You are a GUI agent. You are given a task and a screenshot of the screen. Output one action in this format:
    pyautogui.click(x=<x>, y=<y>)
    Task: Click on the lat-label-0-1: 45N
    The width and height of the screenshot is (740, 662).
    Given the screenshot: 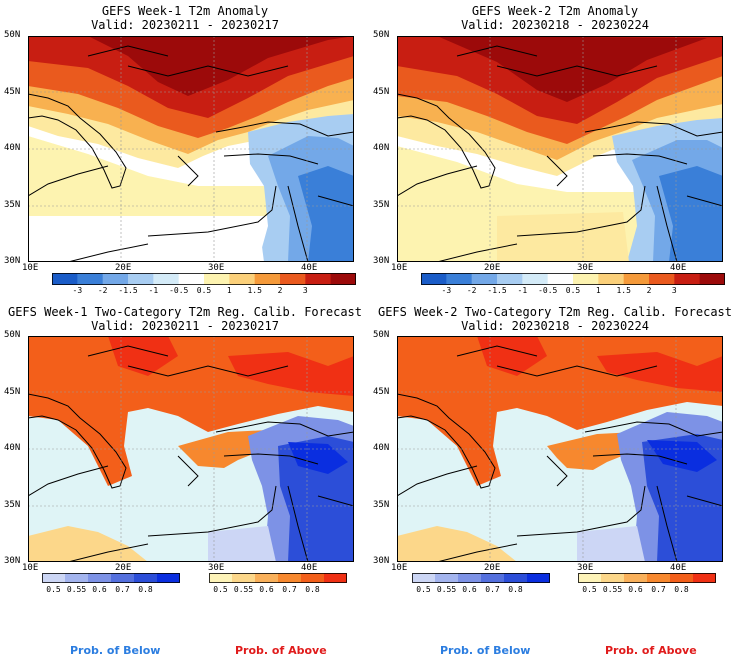 What is the action you would take?
    pyautogui.click(x=12, y=91)
    